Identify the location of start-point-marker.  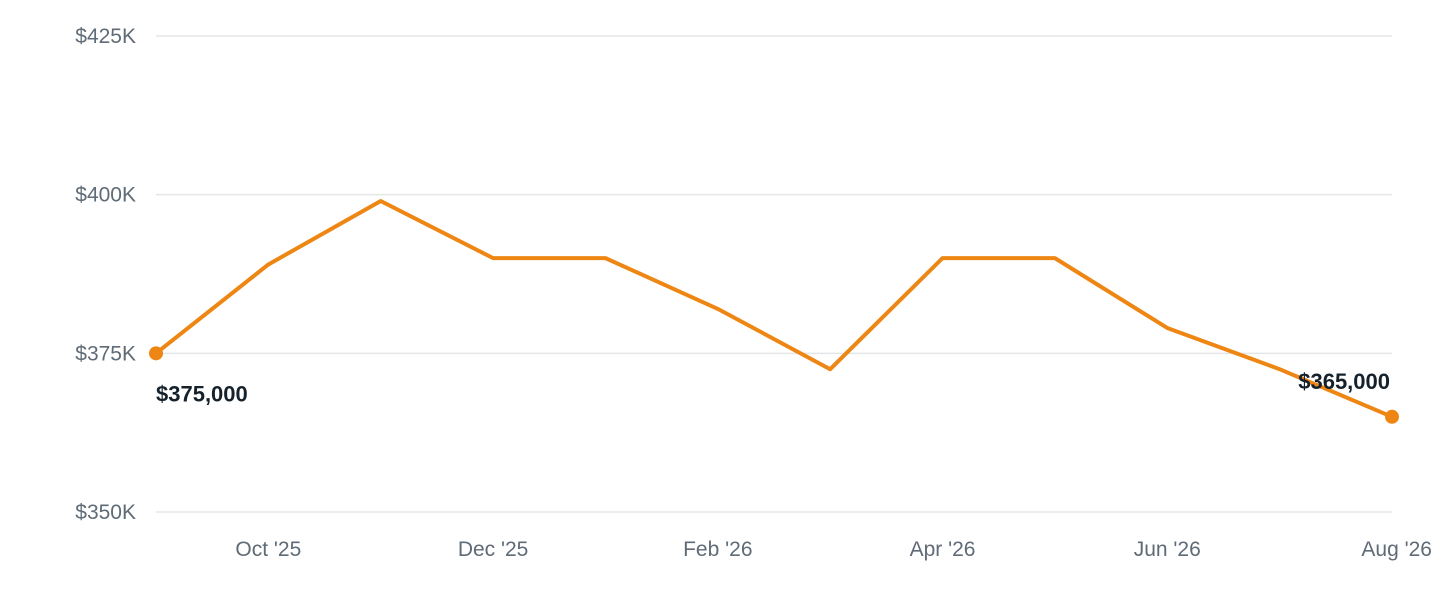
(156, 353).